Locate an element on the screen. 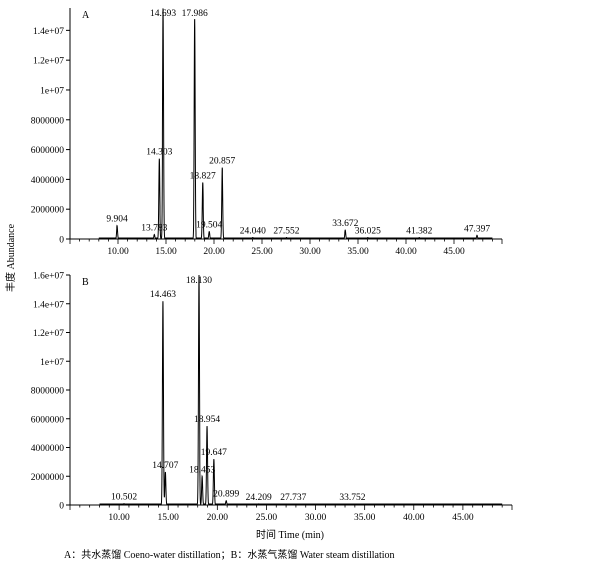 Image resolution: width=616 pixels, height=564 pixels. peak-label: 14.707 is located at coordinates (165, 466).